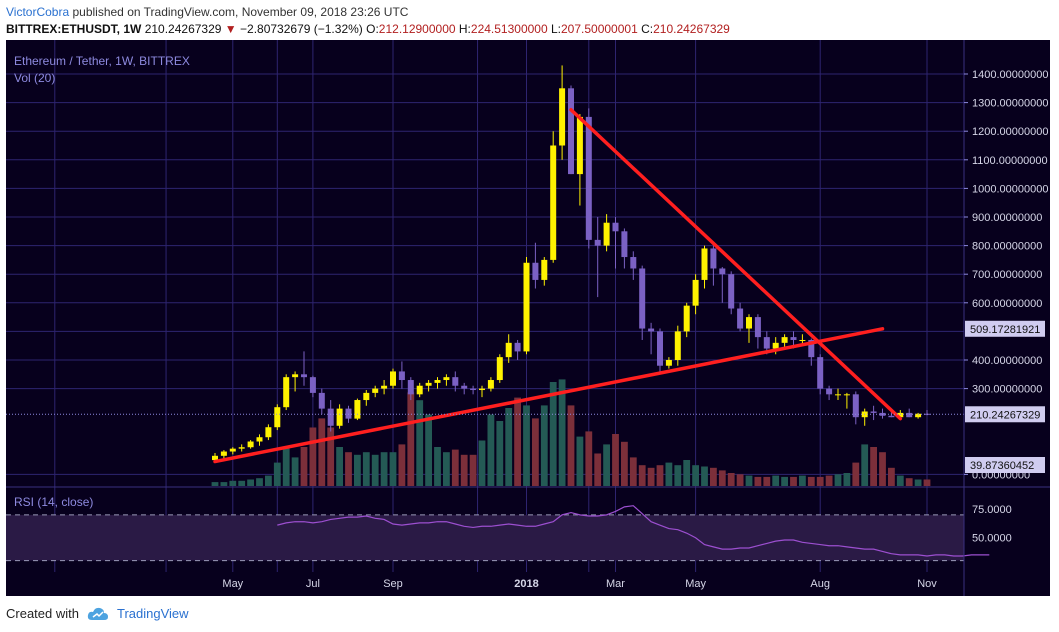  What do you see at coordinates (1005, 414) in the screenshot?
I see `last-price-label-bg` at bounding box center [1005, 414].